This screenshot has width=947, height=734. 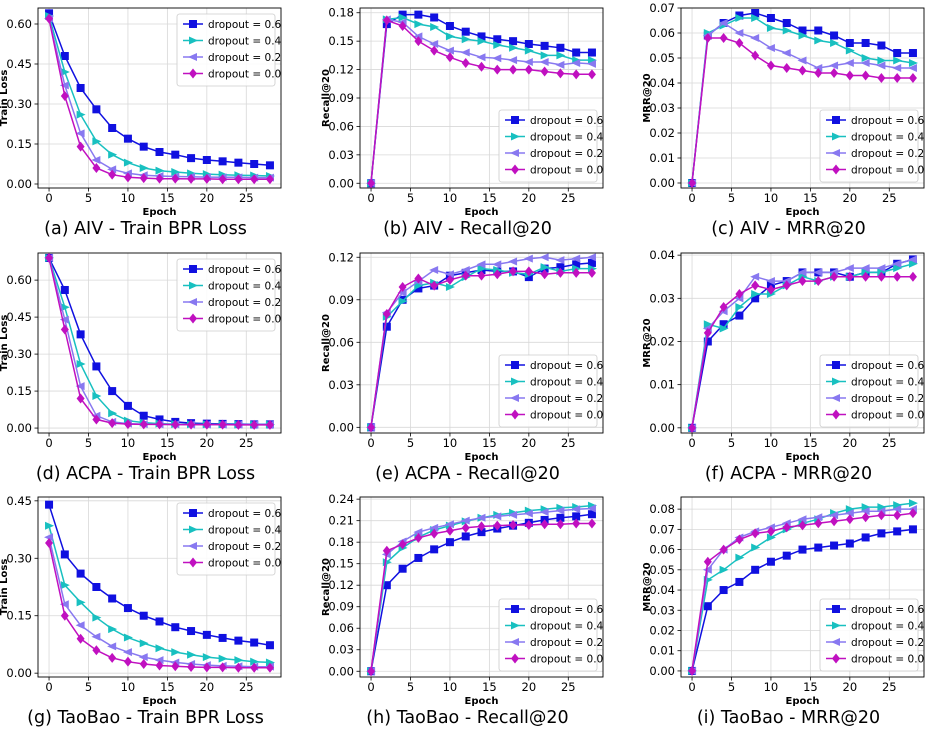 What do you see at coordinates (567, 137) in the screenshot?
I see `legend-label: dropout = 0.4` at bounding box center [567, 137].